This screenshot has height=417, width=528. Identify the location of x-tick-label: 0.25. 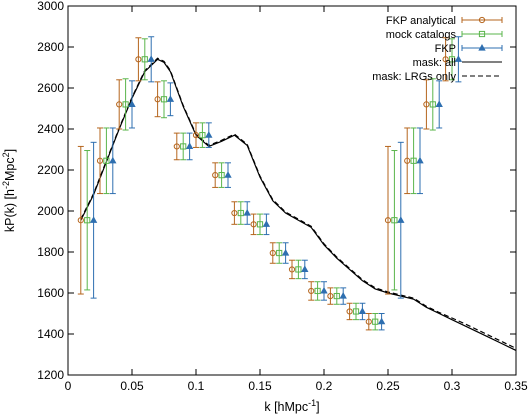
(388, 386).